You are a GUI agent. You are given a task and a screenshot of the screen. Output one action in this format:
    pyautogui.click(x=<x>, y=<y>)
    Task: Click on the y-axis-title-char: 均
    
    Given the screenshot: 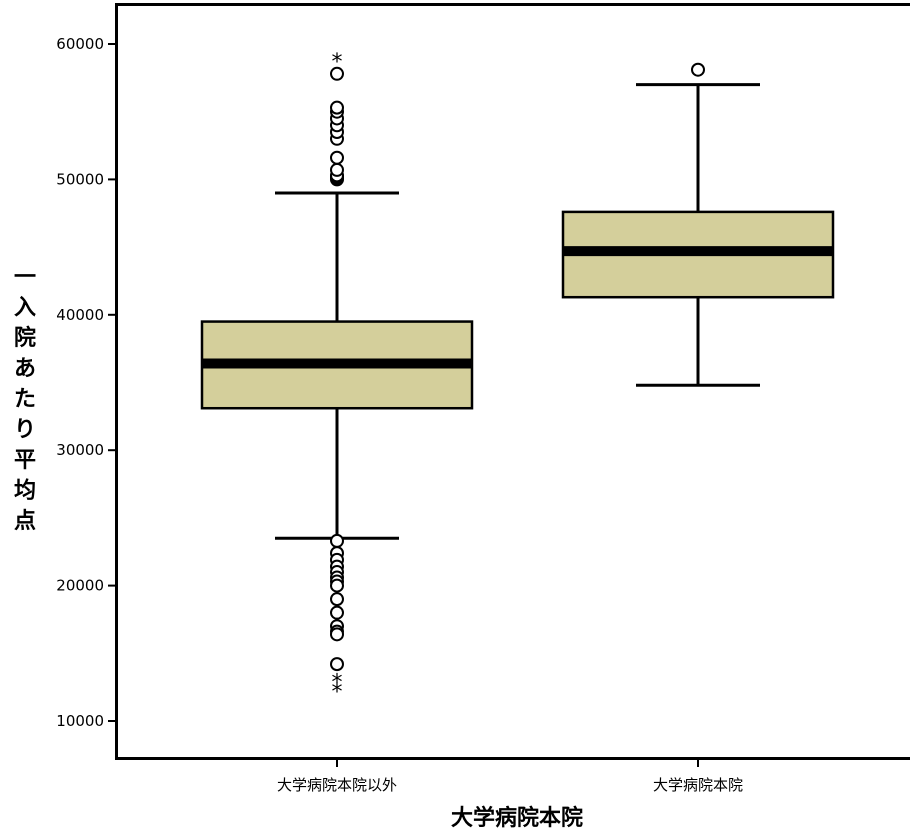 What is the action you would take?
    pyautogui.click(x=25, y=491)
    